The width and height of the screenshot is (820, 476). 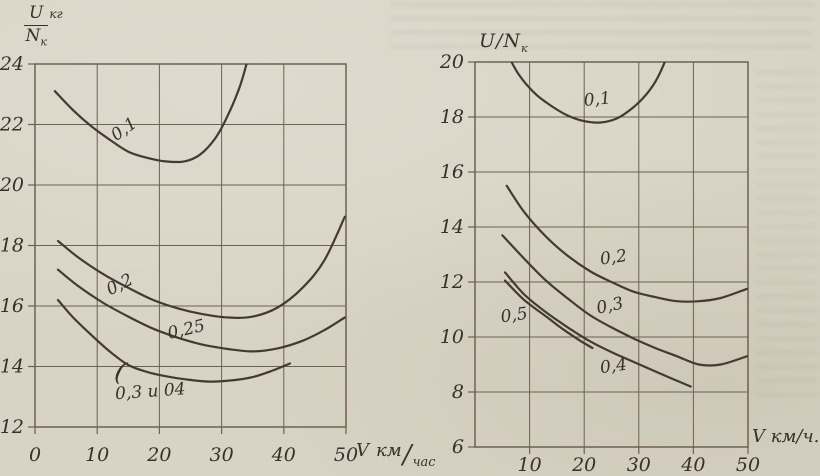 What do you see at coordinates (458, 392) in the screenshot?
I see `y-tick-label: 8` at bounding box center [458, 392].